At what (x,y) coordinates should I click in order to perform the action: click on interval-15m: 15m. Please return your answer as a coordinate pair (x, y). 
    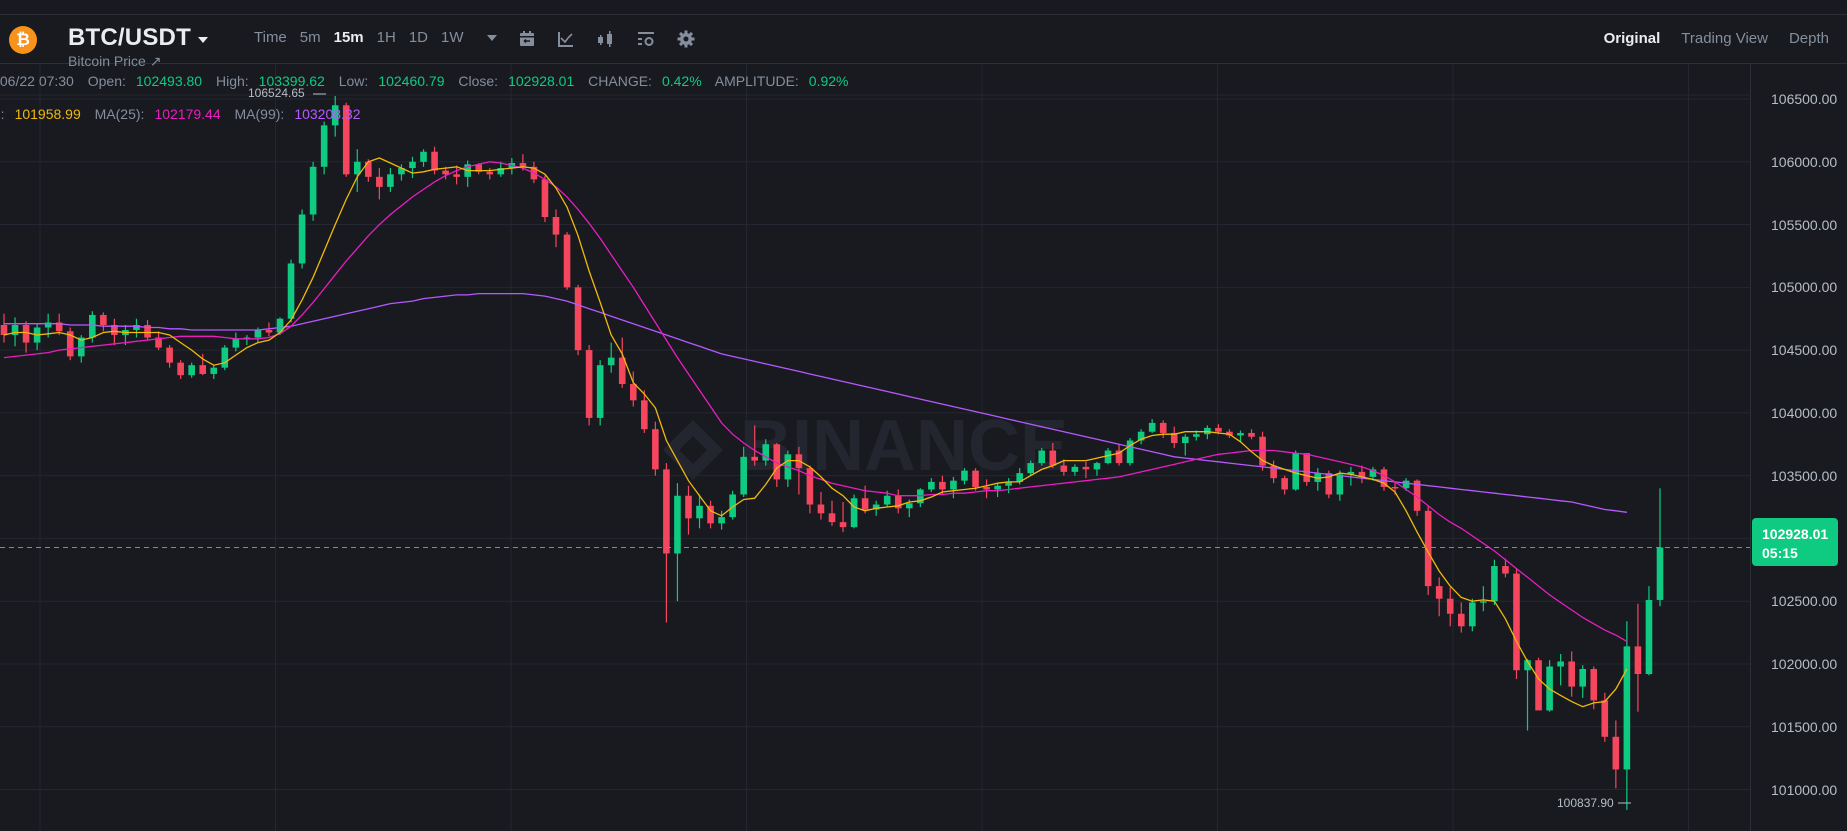
    Looking at the image, I should click on (348, 37).